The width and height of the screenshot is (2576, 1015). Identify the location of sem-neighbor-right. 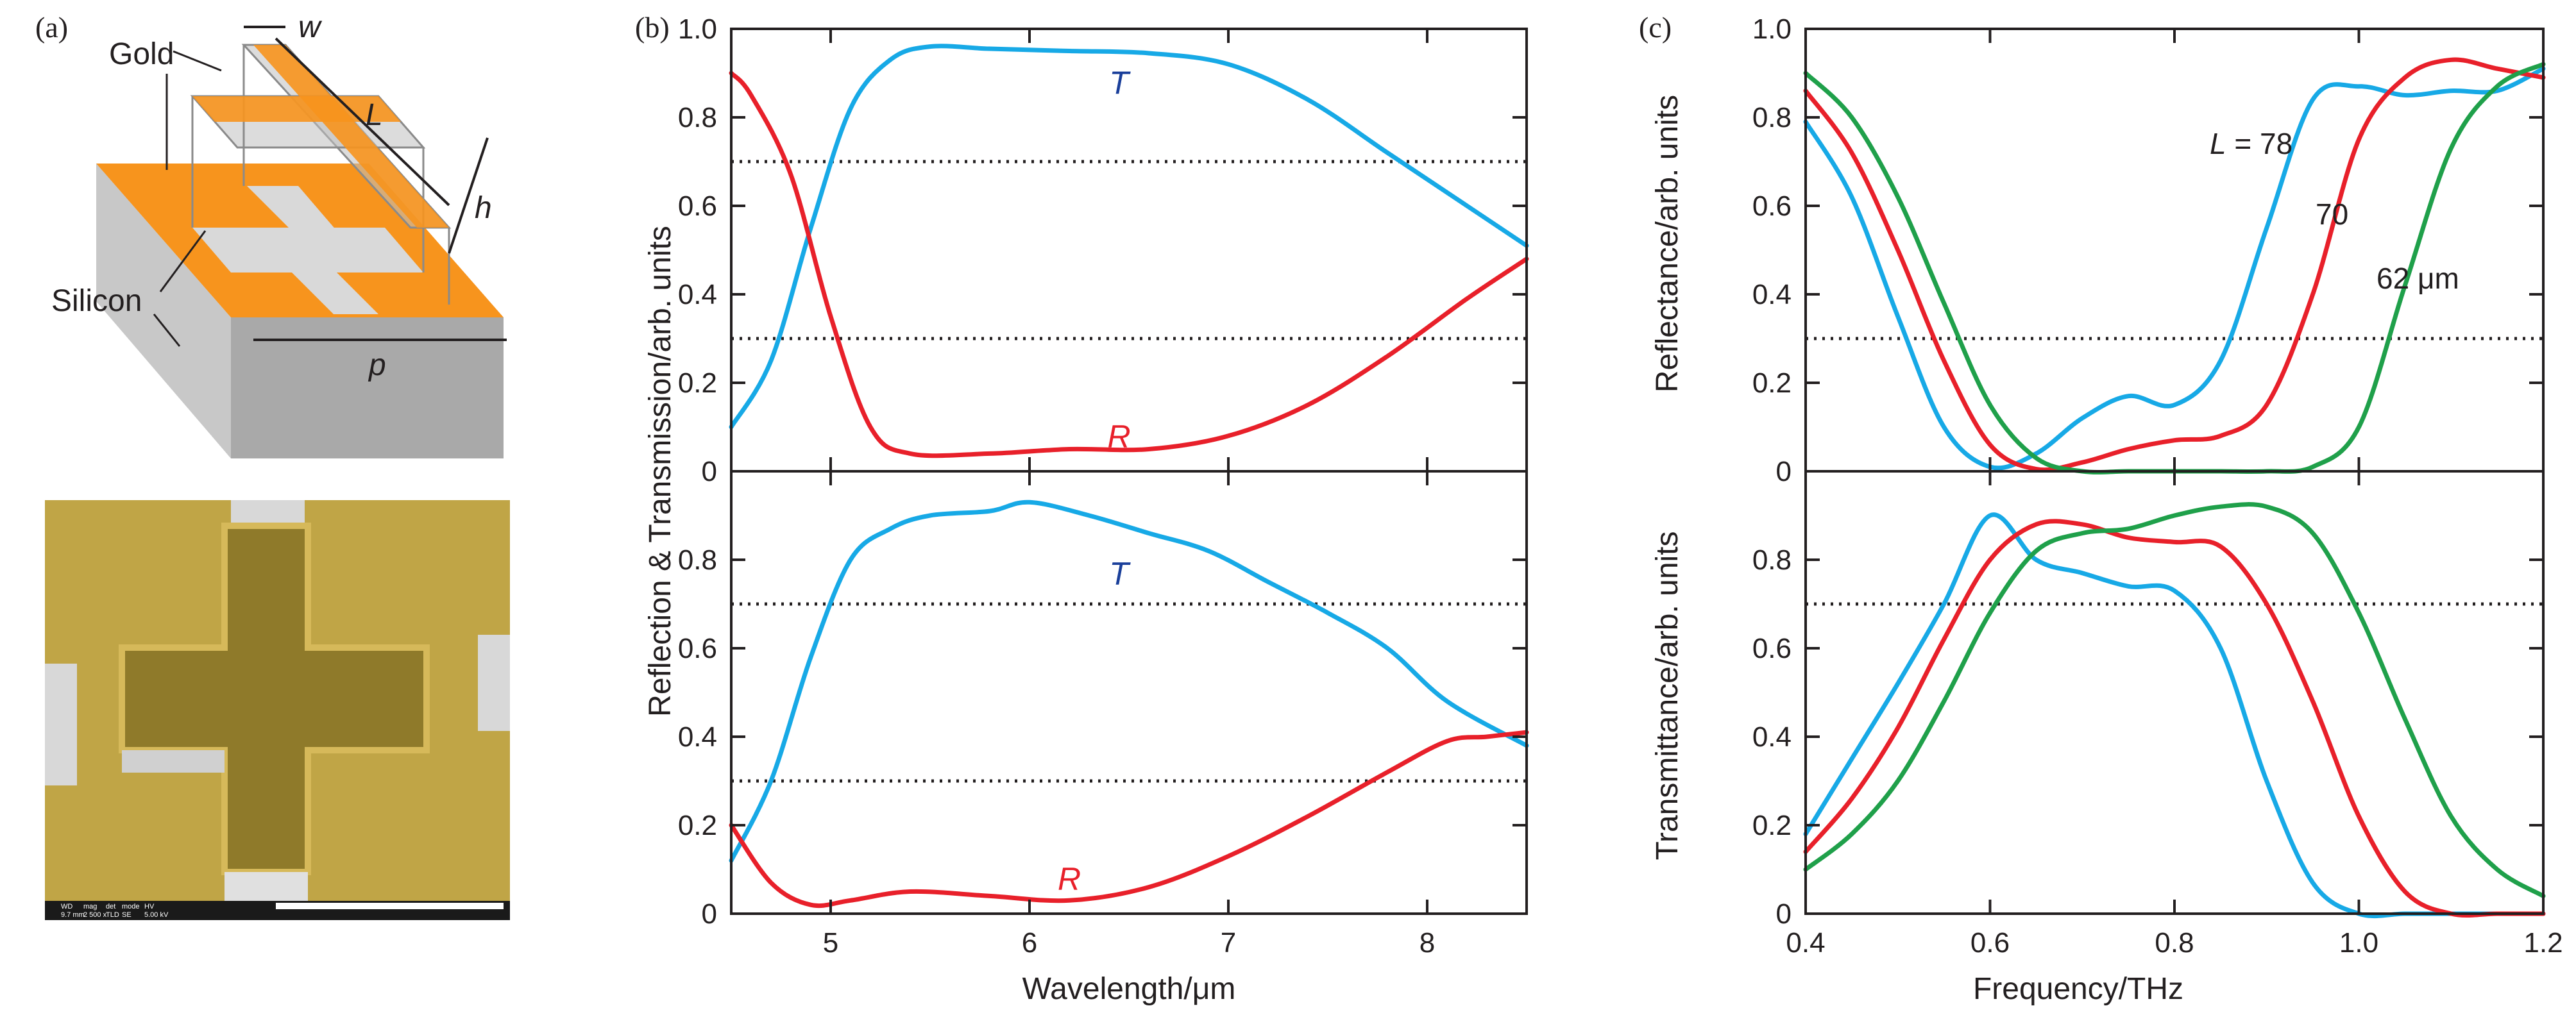
(494, 683).